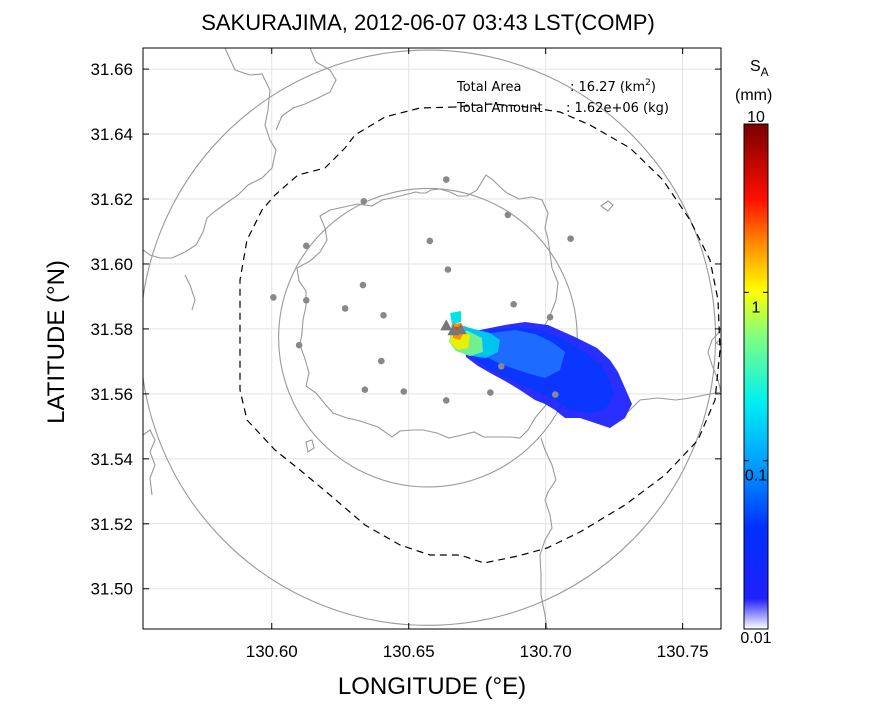 The image size is (875, 723). Describe the element at coordinates (755, 638) in the screenshot. I see `colorbar-tick-label: 0.01` at that location.